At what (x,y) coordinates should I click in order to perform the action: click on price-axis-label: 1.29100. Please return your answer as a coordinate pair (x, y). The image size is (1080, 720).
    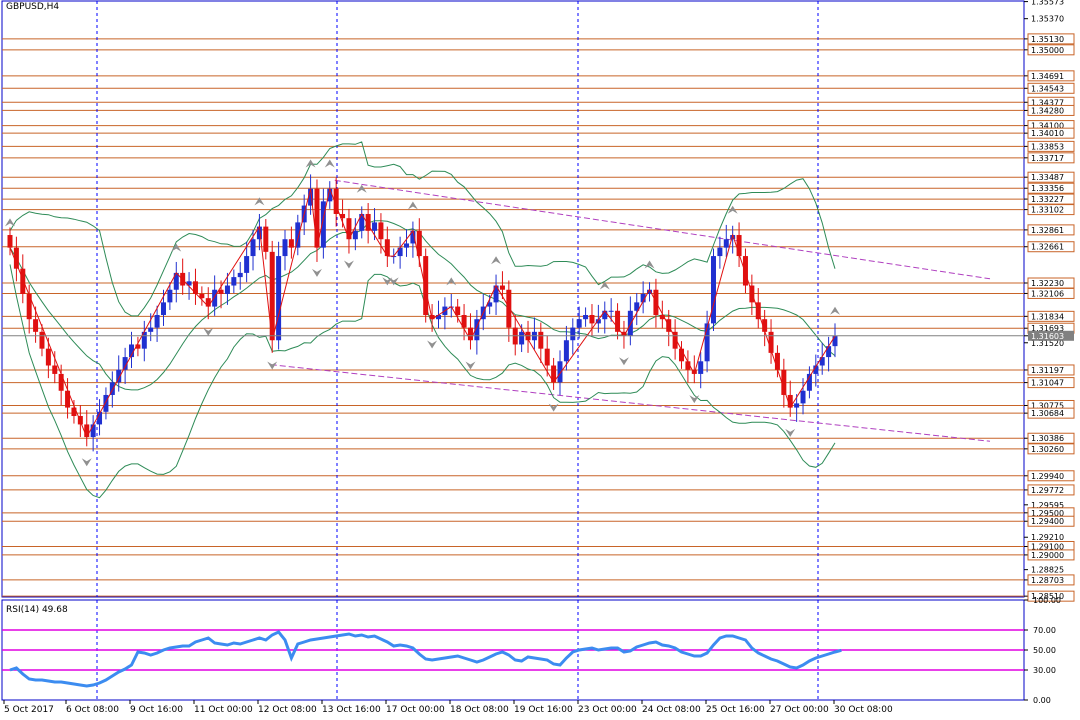
    Looking at the image, I should click on (1047, 546).